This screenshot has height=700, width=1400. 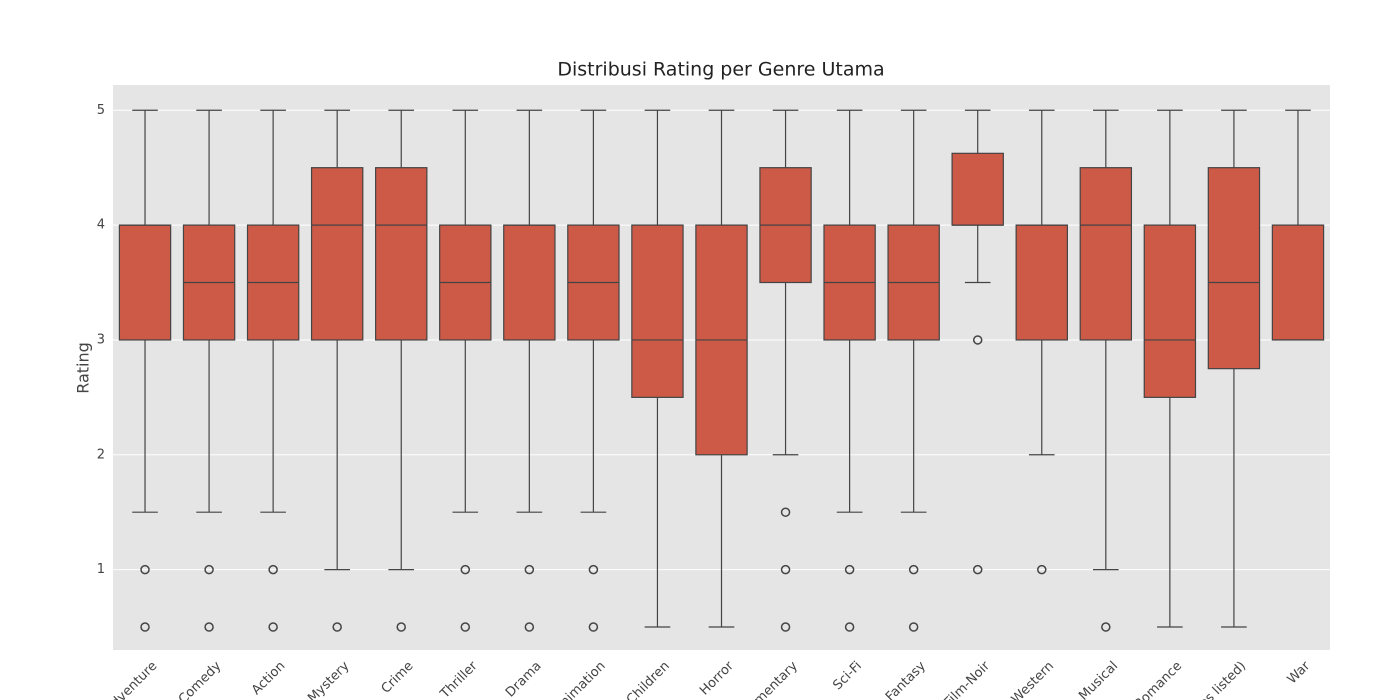 I want to click on x-tick-label: Adventure, so click(x=131, y=679).